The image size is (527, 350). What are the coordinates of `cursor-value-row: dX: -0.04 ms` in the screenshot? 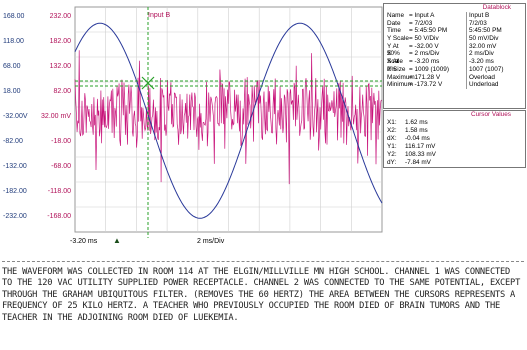 It's located at (454, 139).